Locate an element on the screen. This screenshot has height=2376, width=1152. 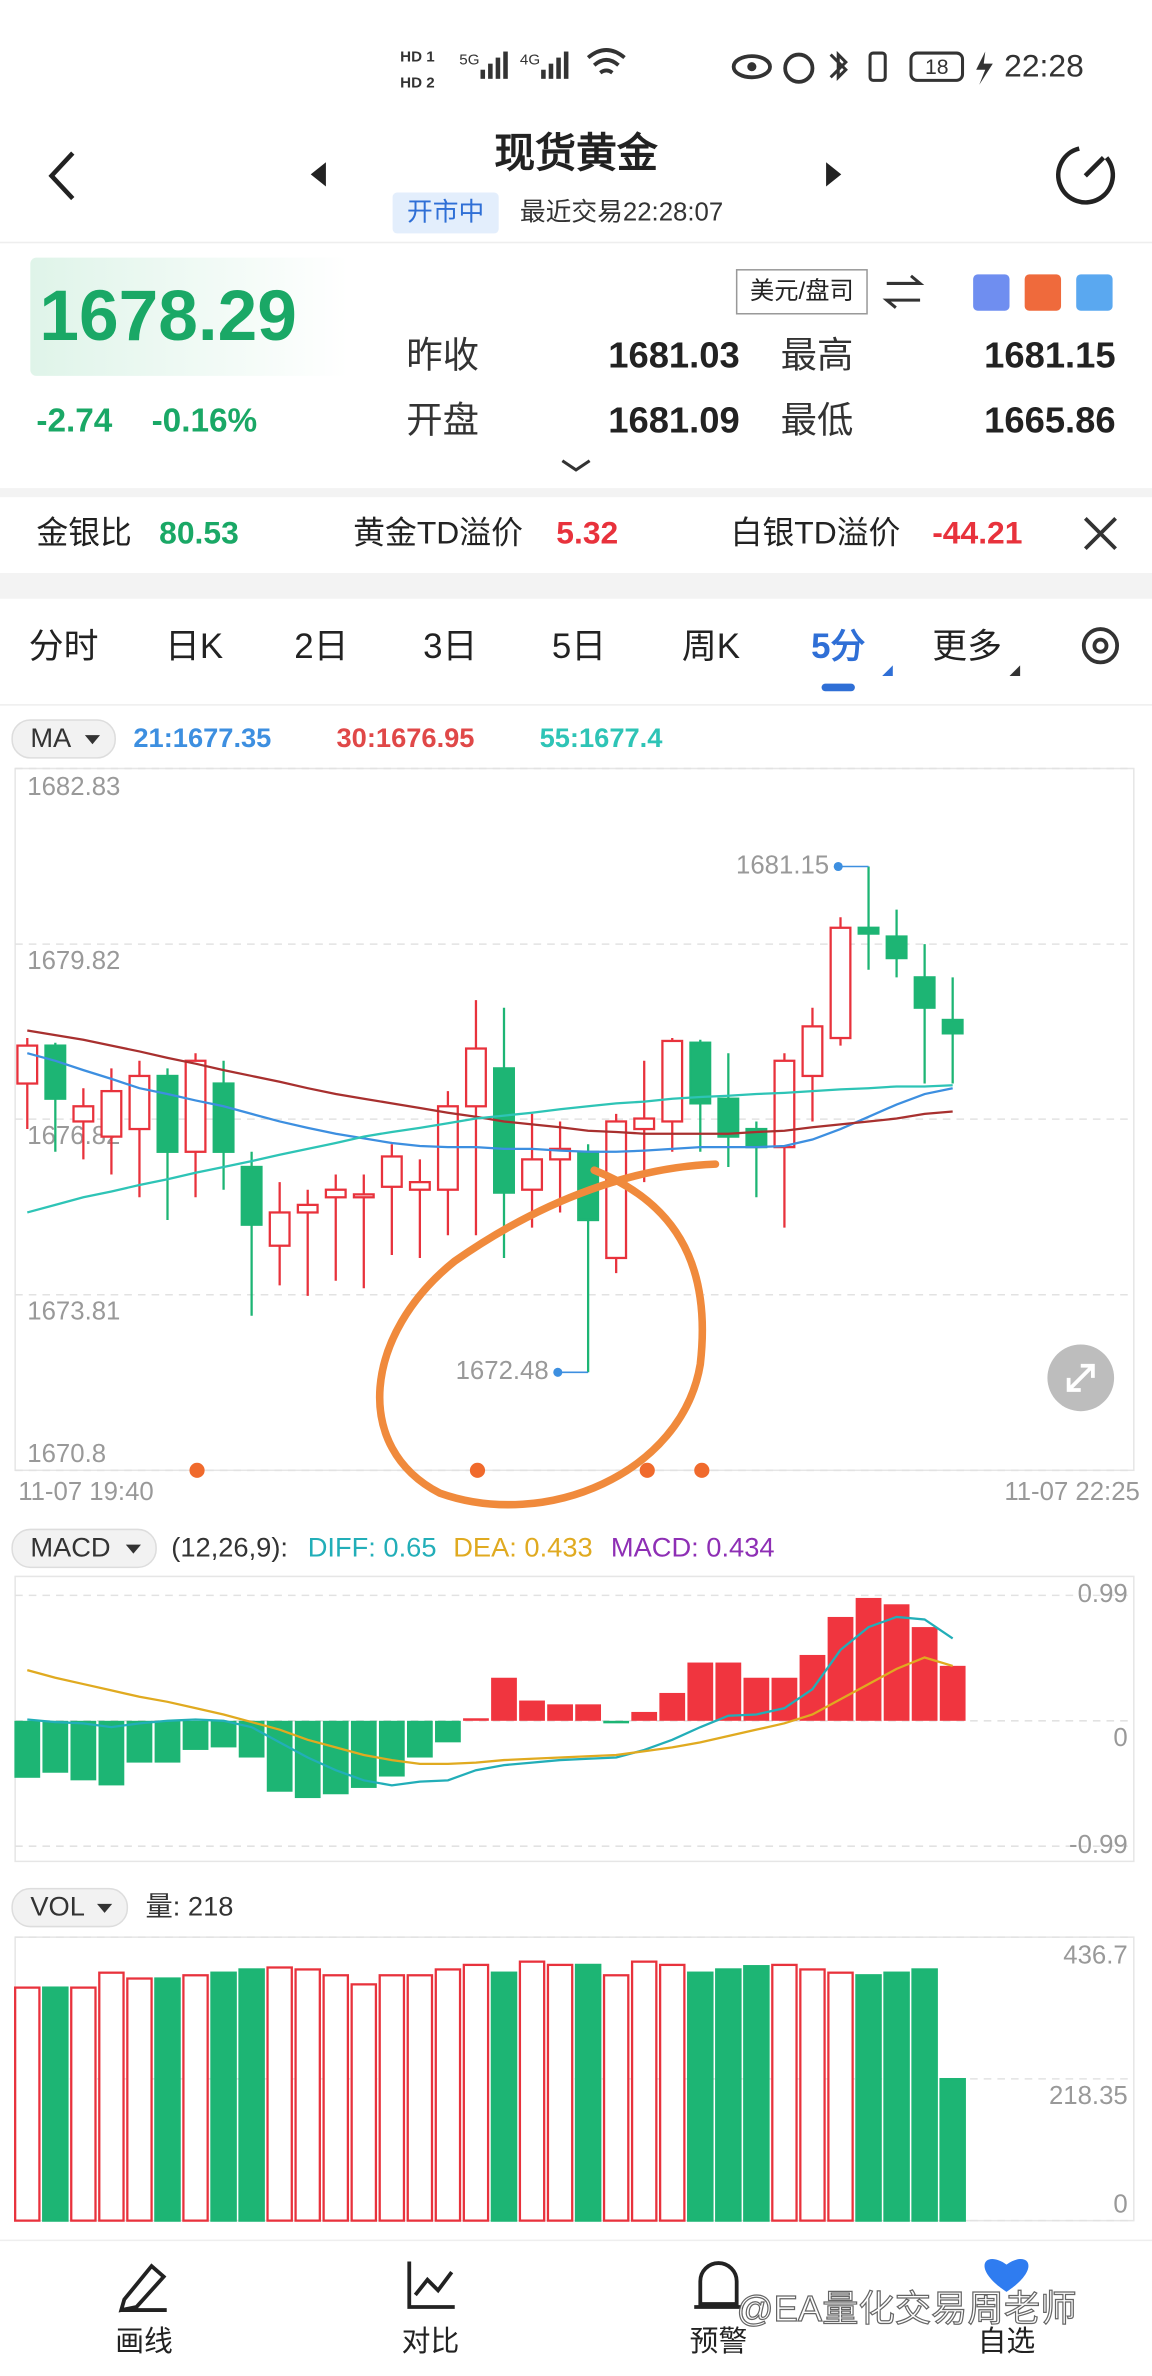
extreme-label: 1672.48 is located at coordinates (502, 1371).